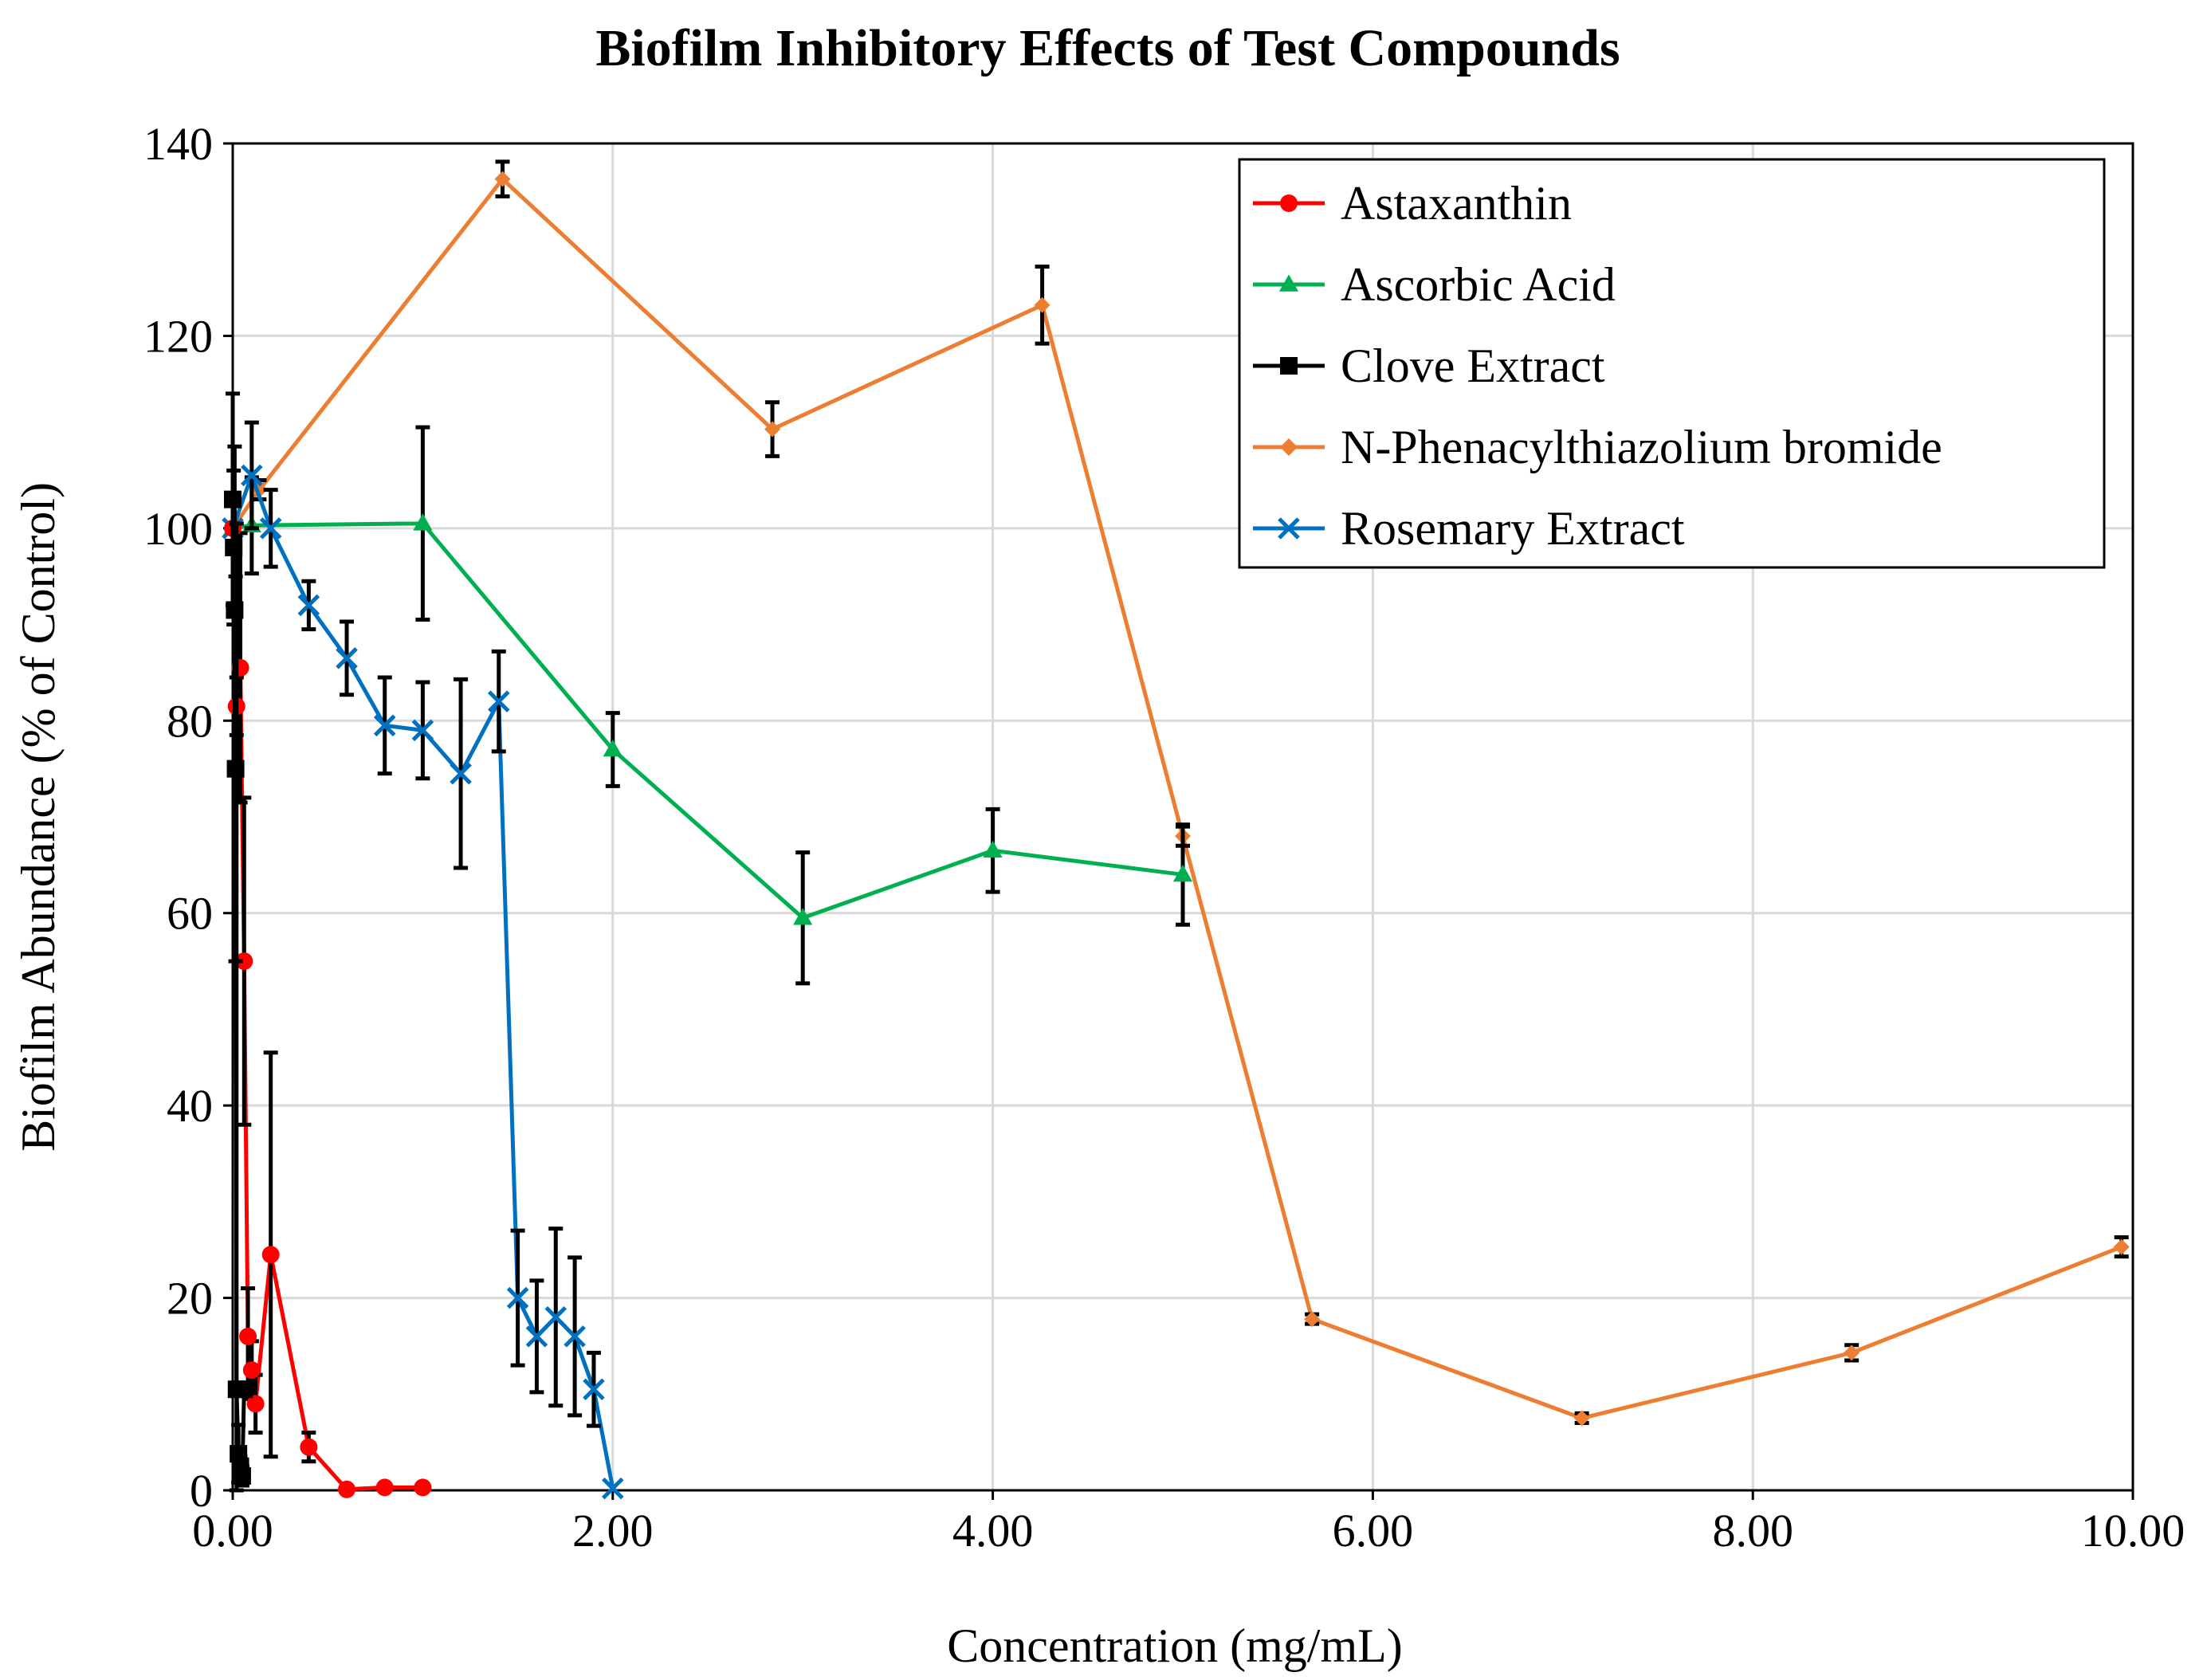 The width and height of the screenshot is (2207, 1680). I want to click on y-tick-label: 60, so click(190, 914).